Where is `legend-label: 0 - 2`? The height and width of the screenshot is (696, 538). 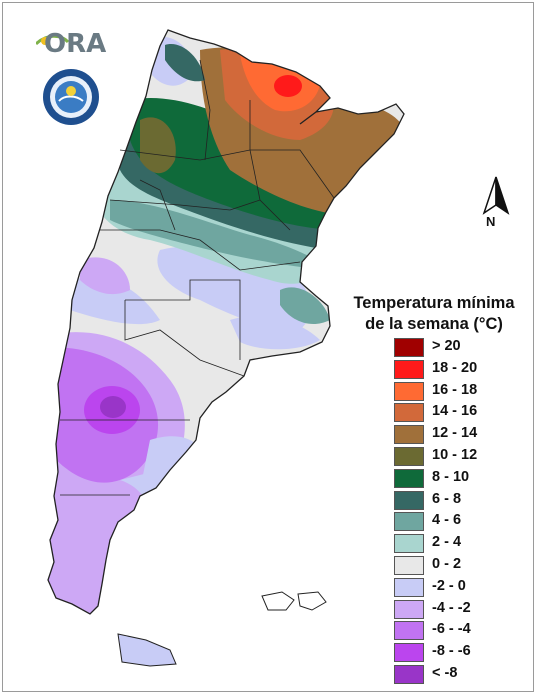 legend-label: 0 - 2 is located at coordinates (447, 563).